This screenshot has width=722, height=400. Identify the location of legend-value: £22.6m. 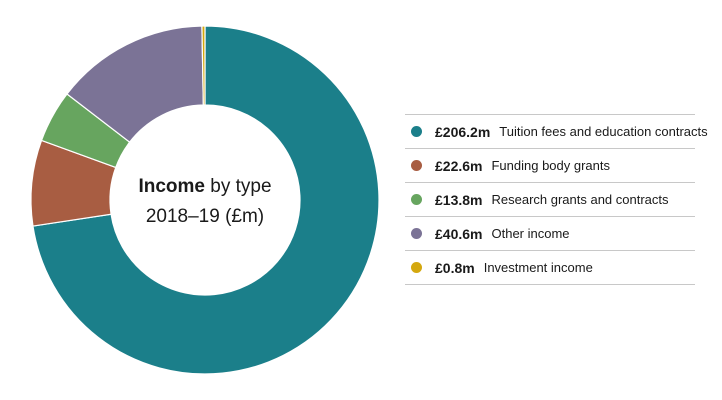
(459, 165).